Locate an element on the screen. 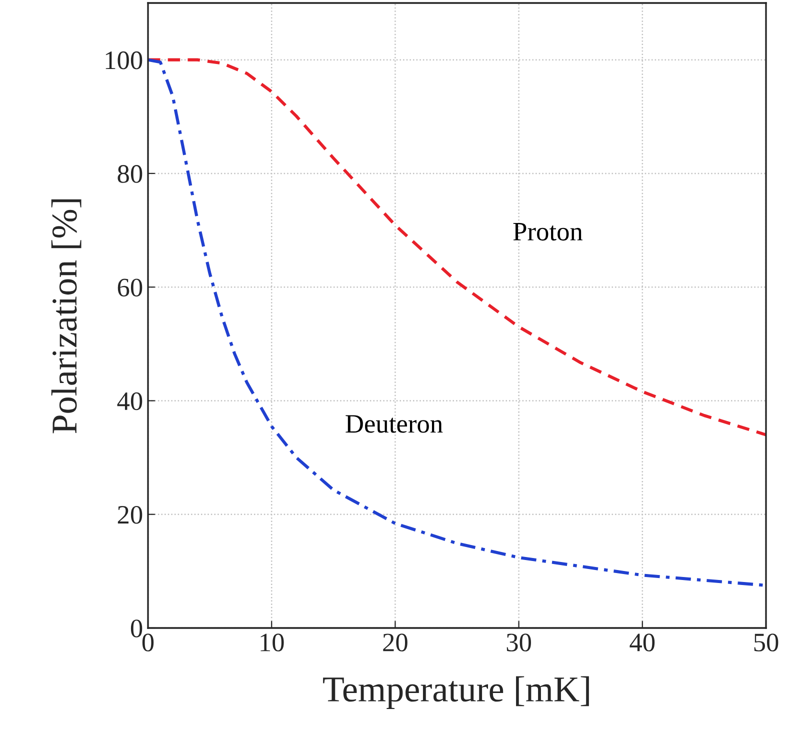  y-tick-label: 100 is located at coordinates (124, 60).